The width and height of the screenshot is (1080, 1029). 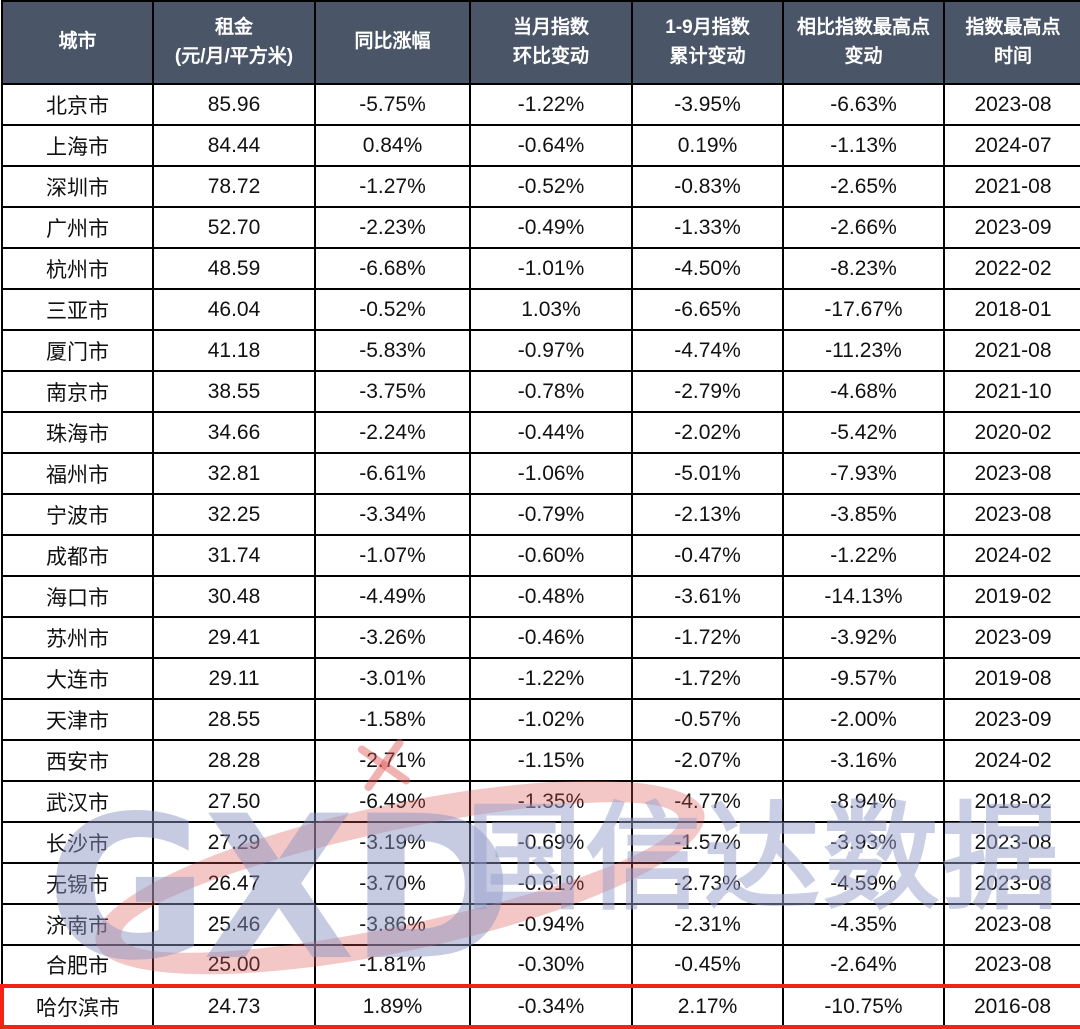 What do you see at coordinates (1011, 42) in the screenshot?
I see `col-header-peak-time: 指数最高点 时间` at bounding box center [1011, 42].